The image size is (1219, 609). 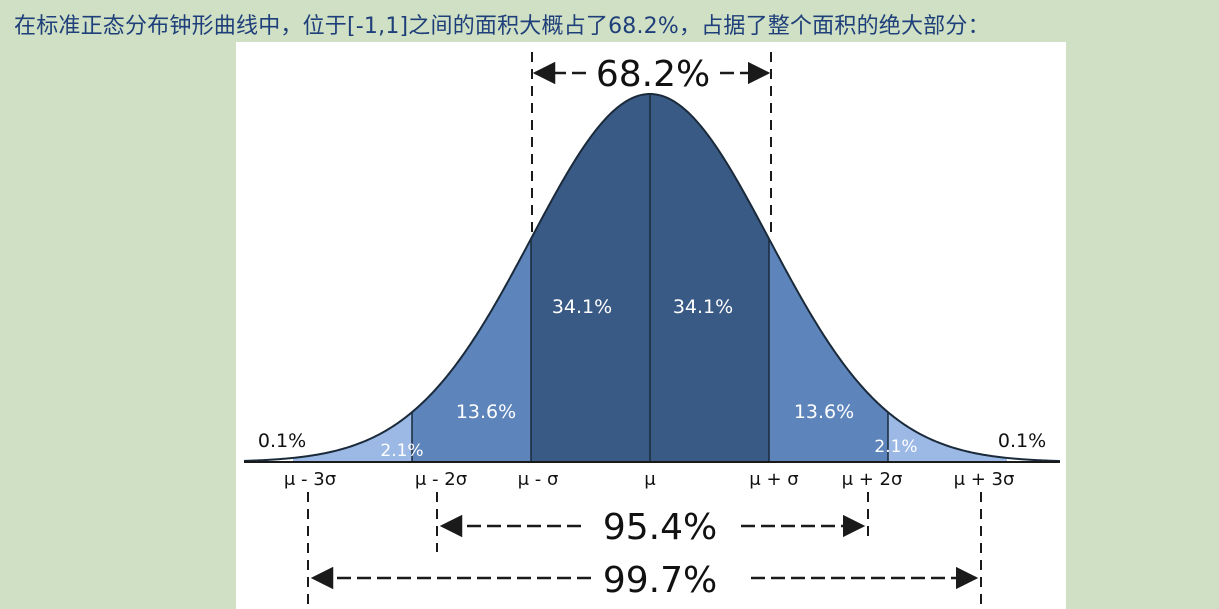 What do you see at coordinates (984, 479) in the screenshot?
I see `tick-mu-plus-3sigma: μ + 3σ` at bounding box center [984, 479].